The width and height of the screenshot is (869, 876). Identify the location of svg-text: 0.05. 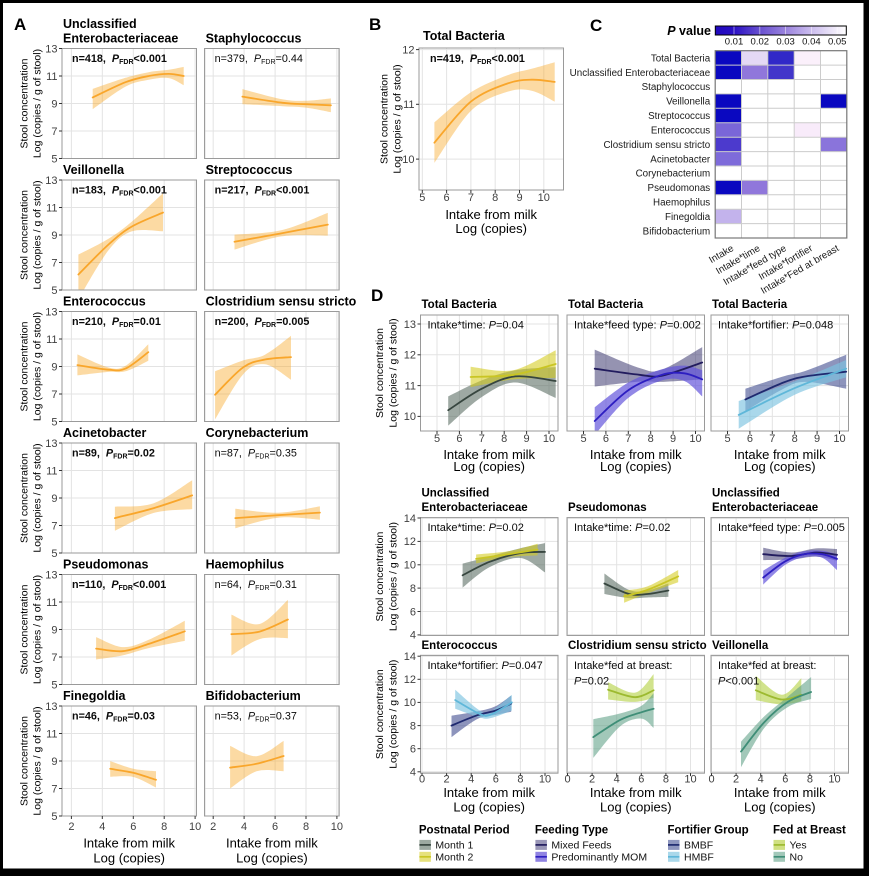
(837, 42).